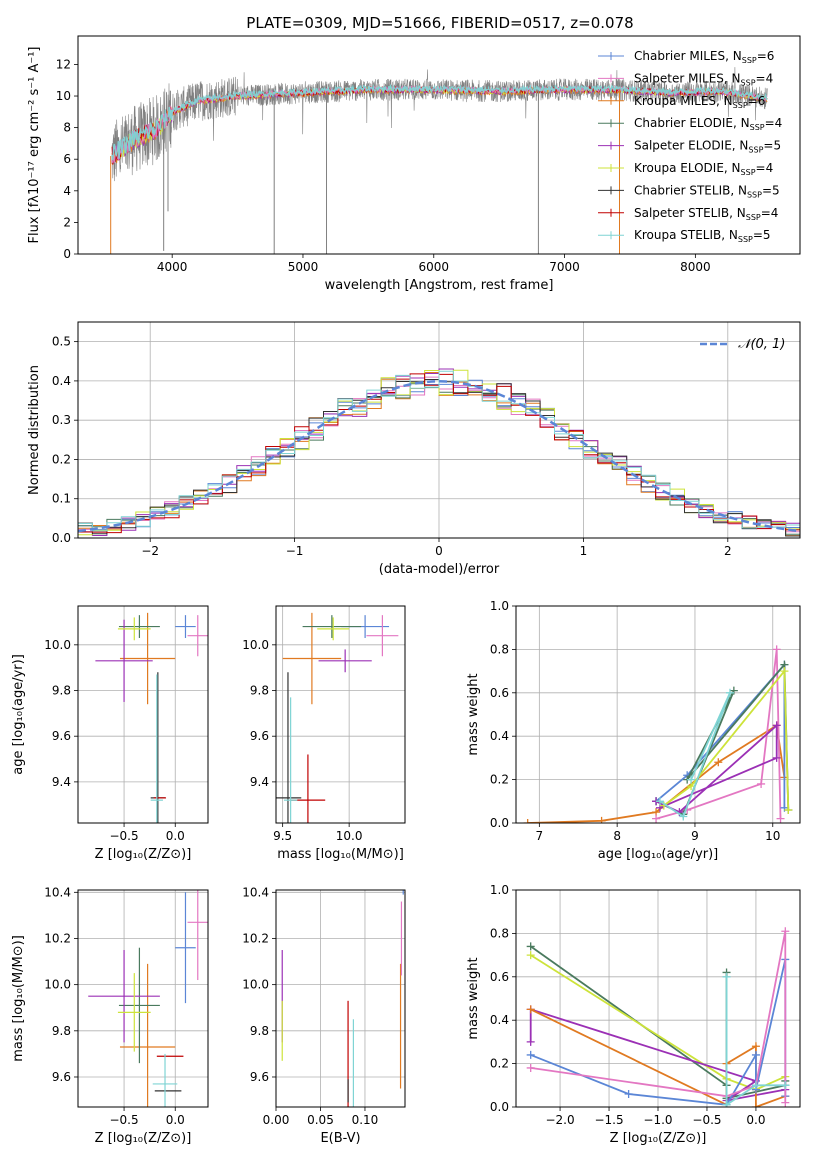 This screenshot has width=819, height=1170. I want to click on x-axis-label: wavelength [Angstrom, rest frame], so click(439, 285).